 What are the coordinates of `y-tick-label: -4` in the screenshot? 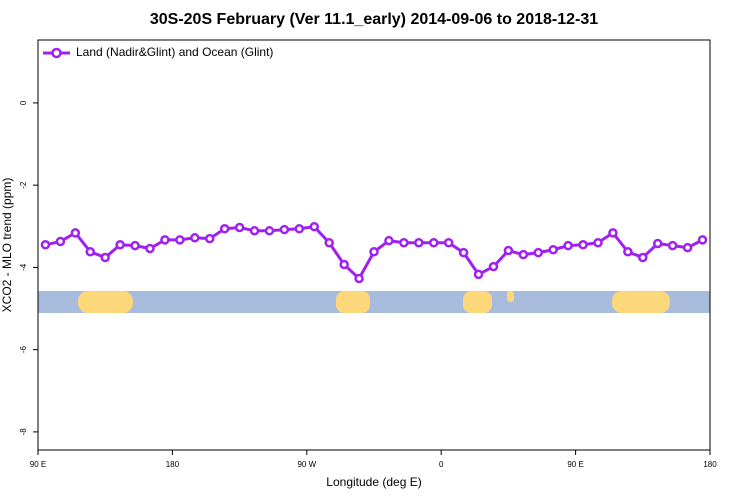 It's located at (23, 267).